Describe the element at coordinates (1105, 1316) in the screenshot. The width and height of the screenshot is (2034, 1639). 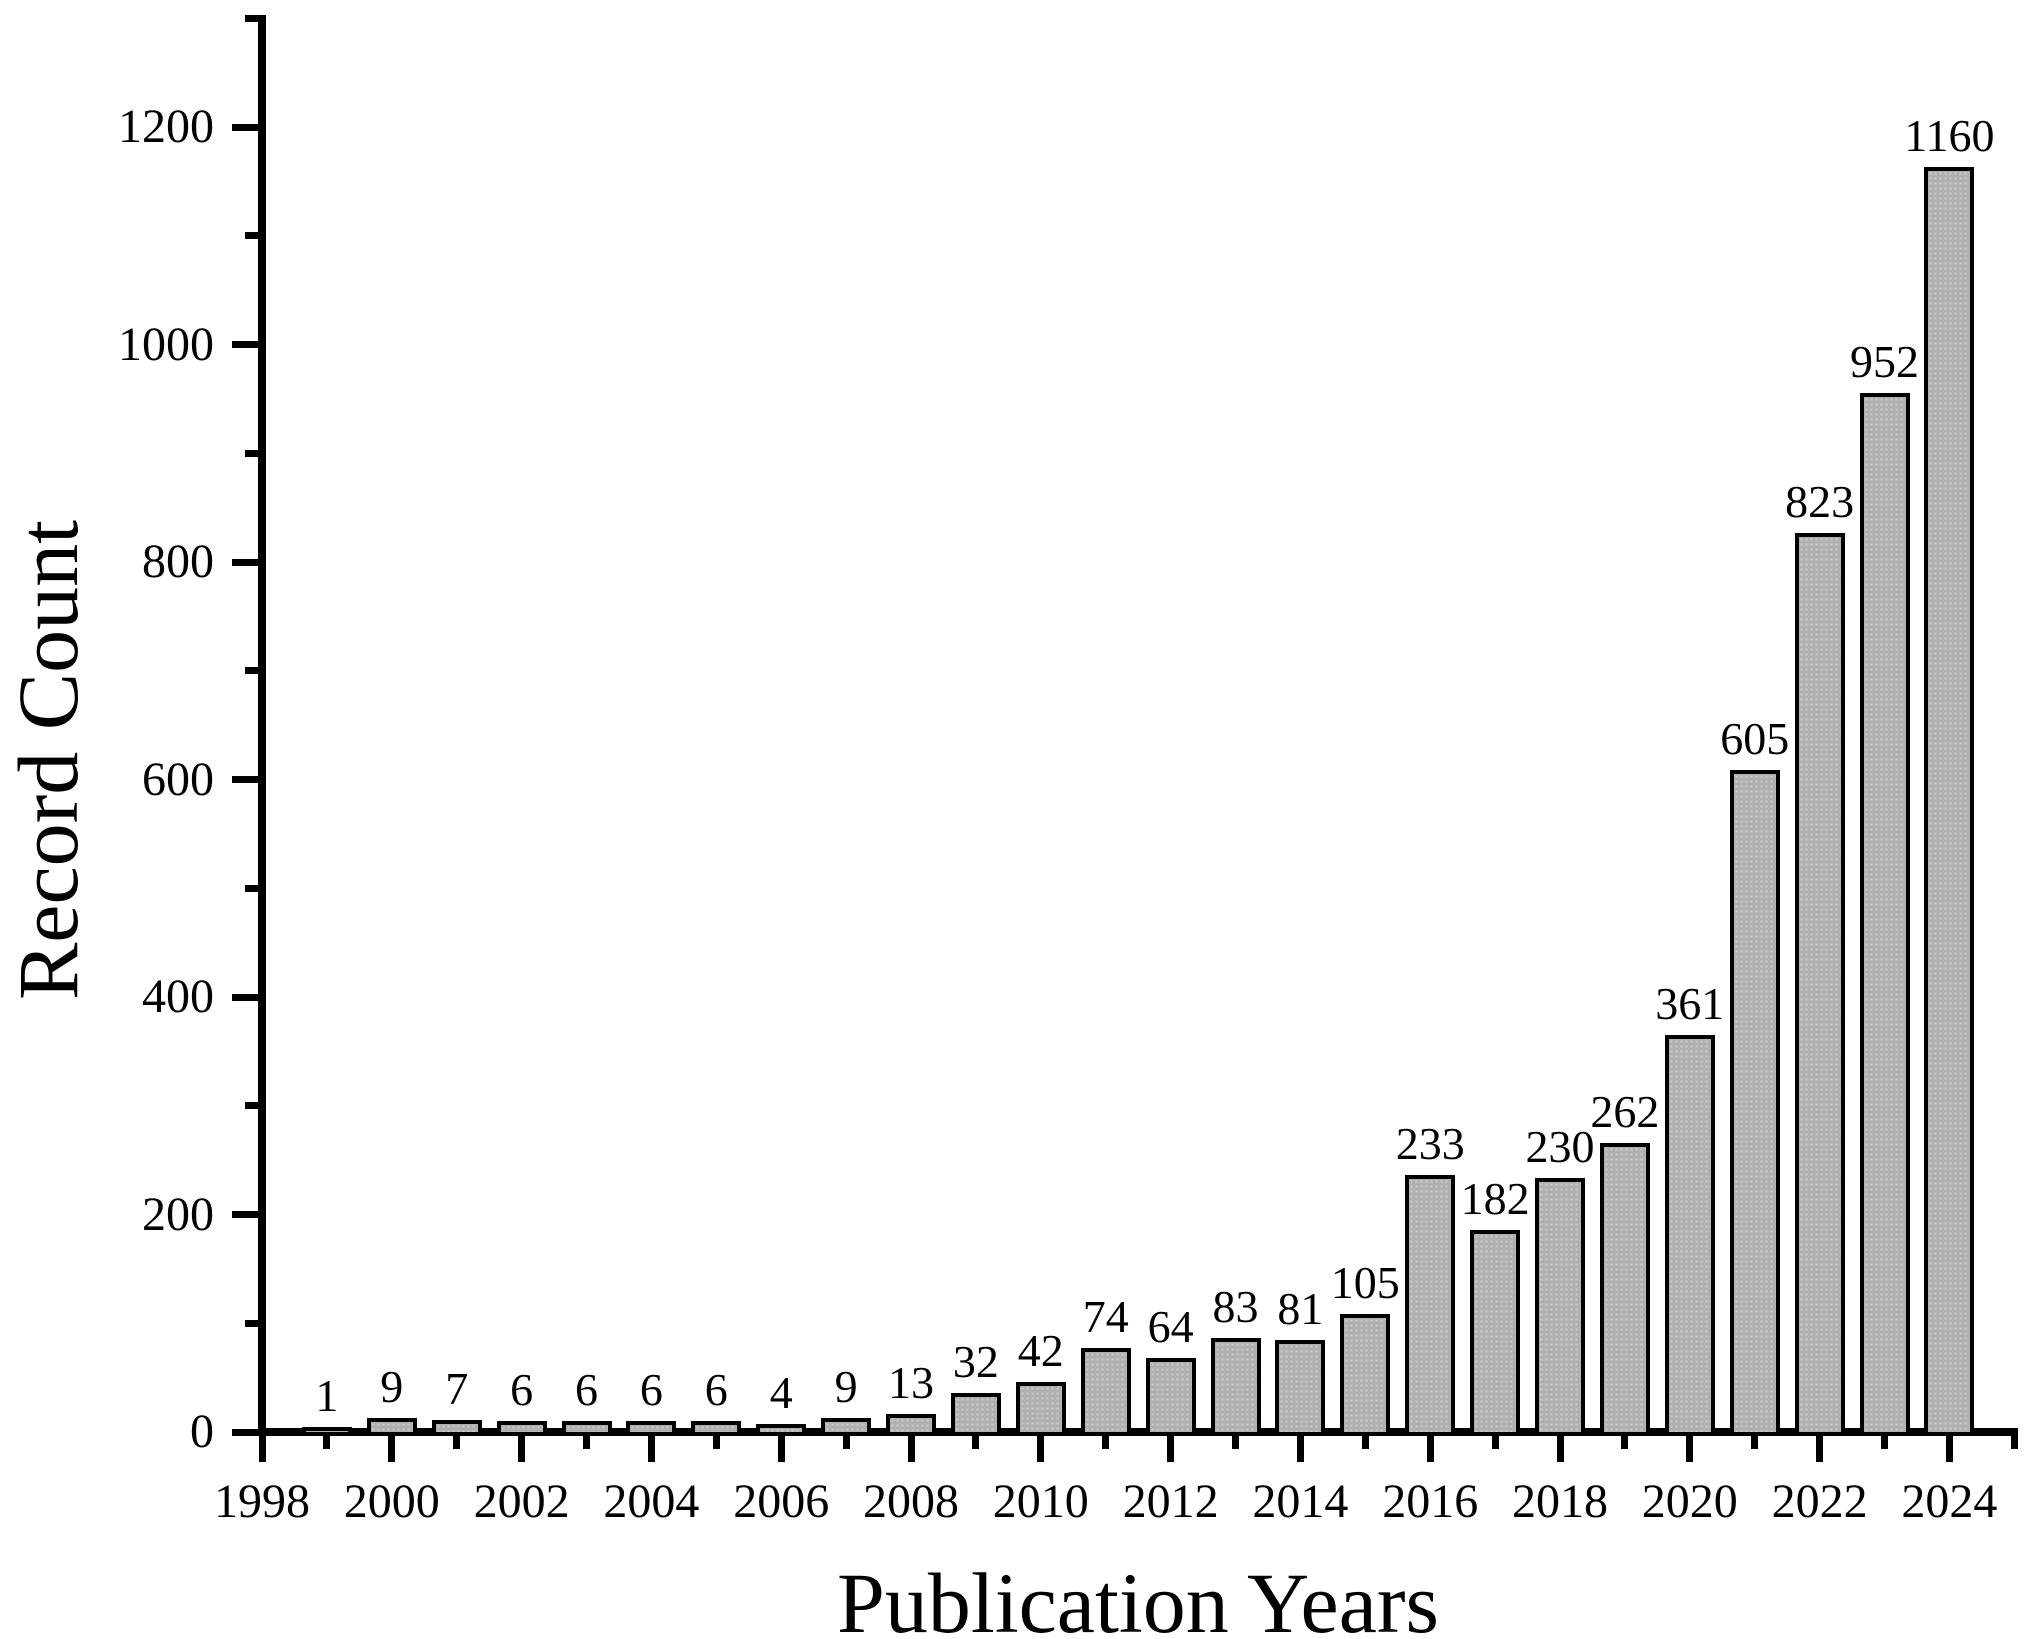
I see `bar-value-label: 74` at that location.